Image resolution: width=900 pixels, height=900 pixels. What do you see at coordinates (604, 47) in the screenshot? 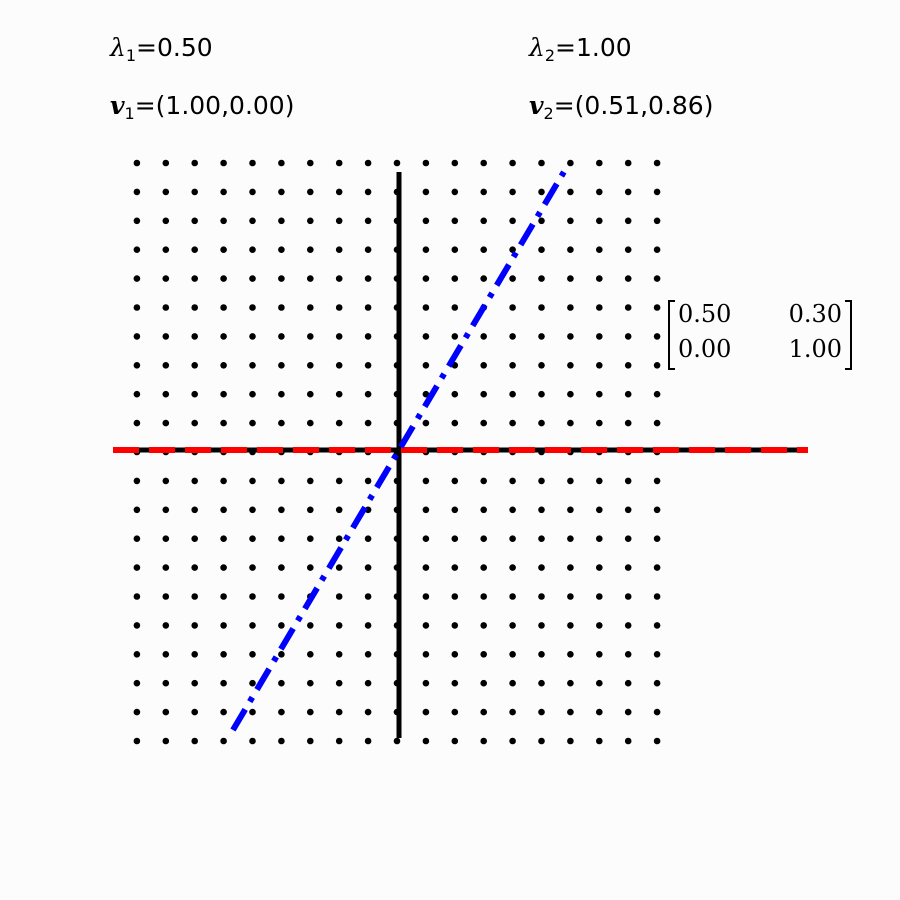
I see `lambda2-value: 1.00` at bounding box center [604, 47].